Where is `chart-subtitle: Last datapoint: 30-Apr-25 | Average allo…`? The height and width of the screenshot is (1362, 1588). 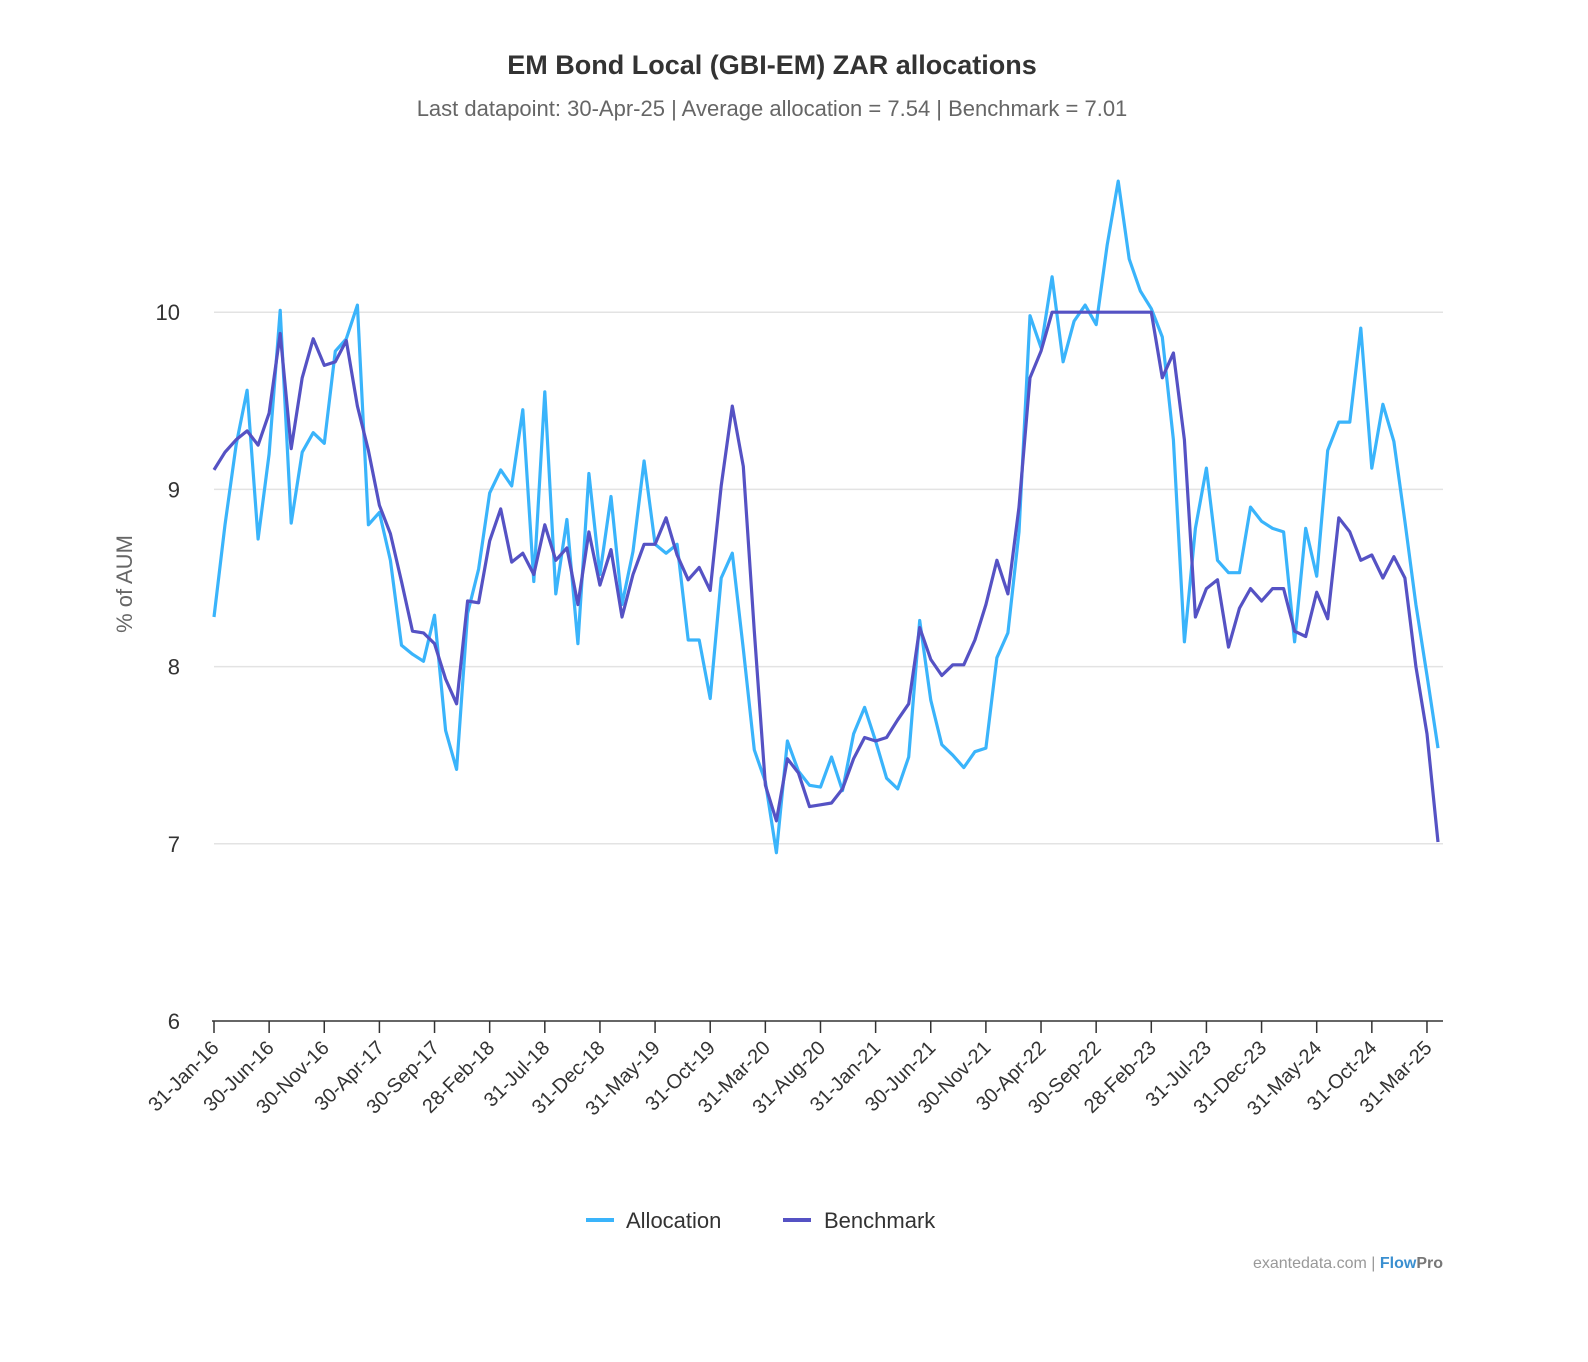 chart-subtitle: Last datapoint: 30-Apr-25 | Average allo… is located at coordinates (772, 108).